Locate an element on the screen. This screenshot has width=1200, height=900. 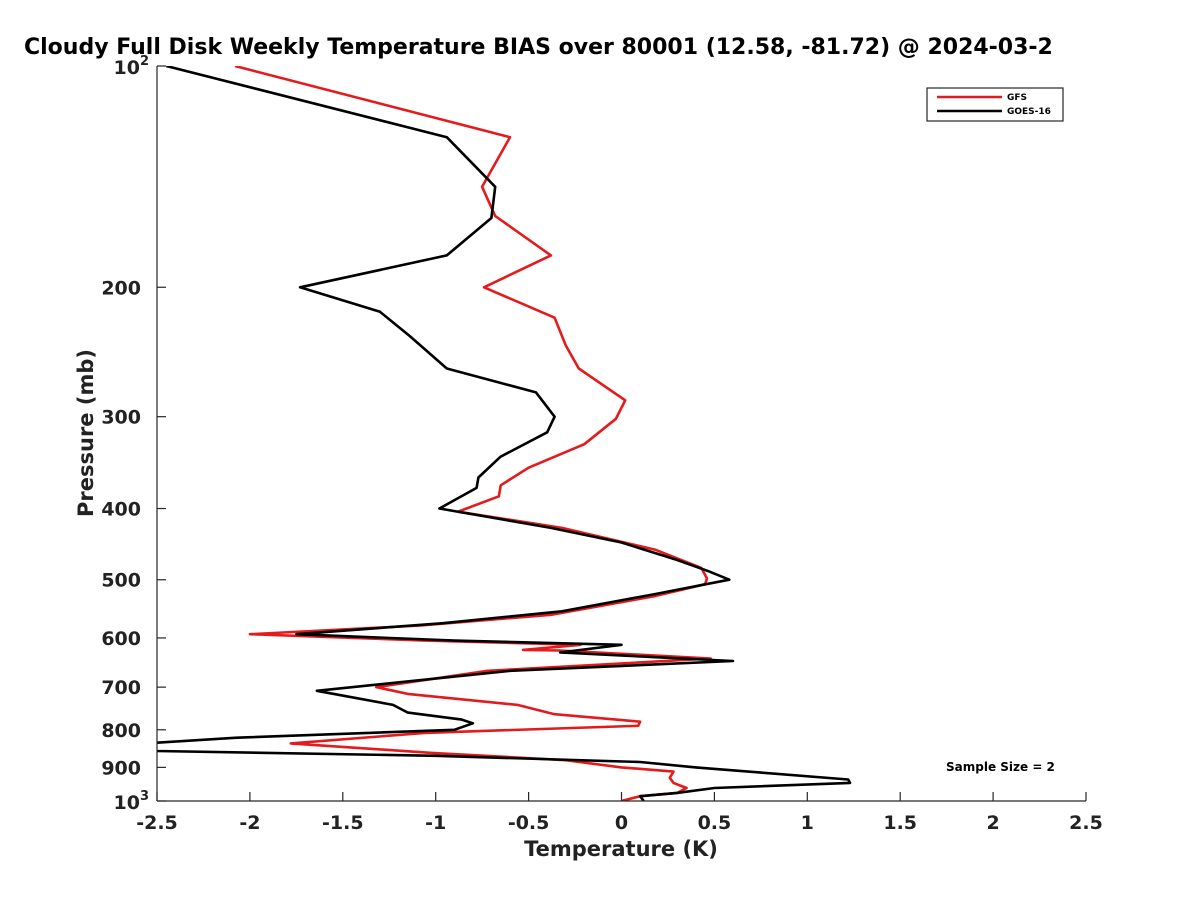
x-ticks: -2.5 -2 -1.5 -1 -0.5 0 0.5 1 1.5 2 2.5 is located at coordinates (619, 813).